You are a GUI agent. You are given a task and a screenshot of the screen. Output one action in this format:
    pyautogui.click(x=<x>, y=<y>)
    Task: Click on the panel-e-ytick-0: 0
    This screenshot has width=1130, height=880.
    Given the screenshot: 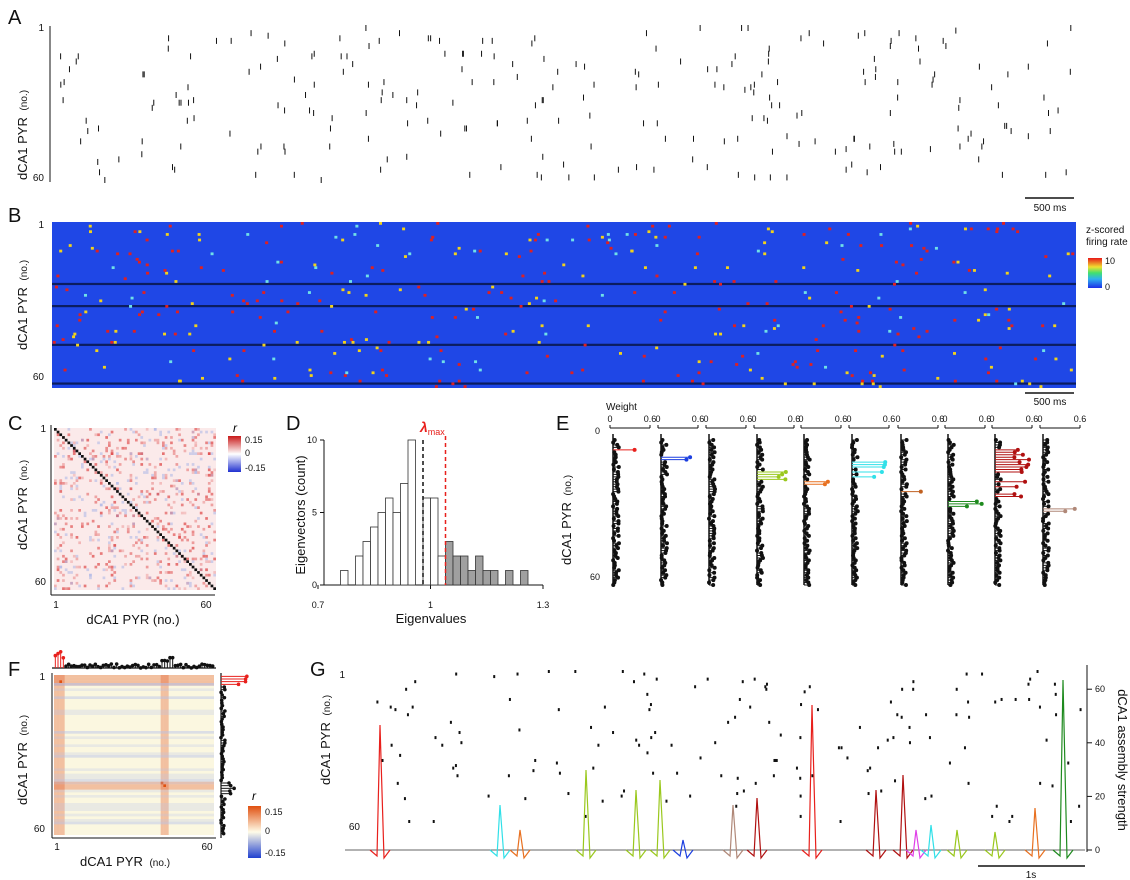 What is the action you would take?
    pyautogui.click(x=597, y=431)
    